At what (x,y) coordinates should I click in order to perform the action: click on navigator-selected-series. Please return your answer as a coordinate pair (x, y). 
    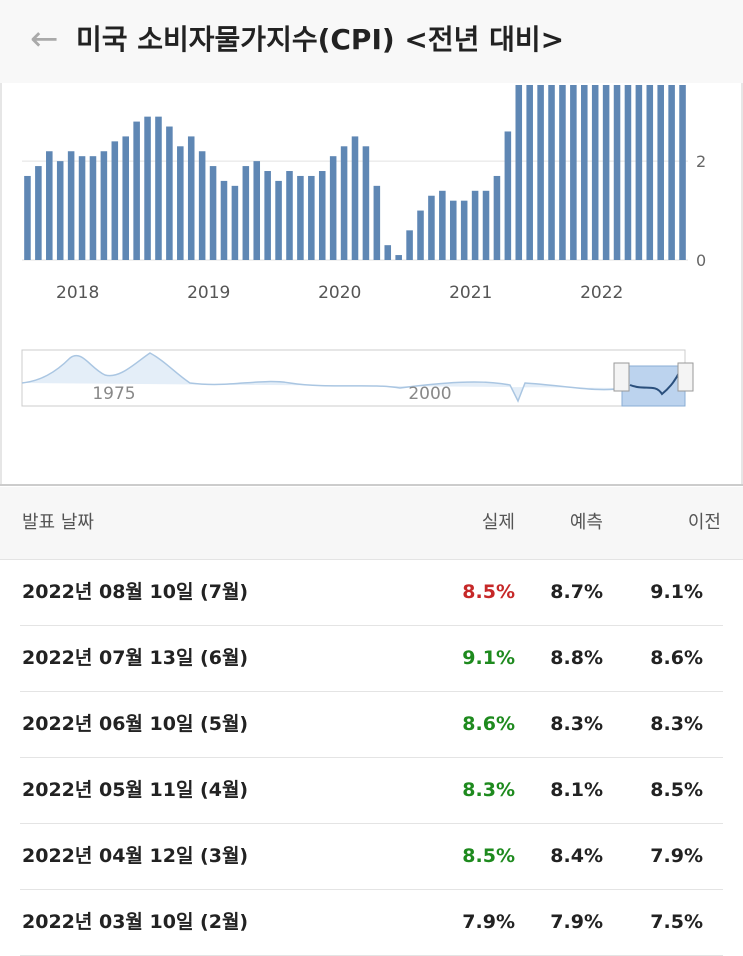
    Looking at the image, I should click on (655, 383).